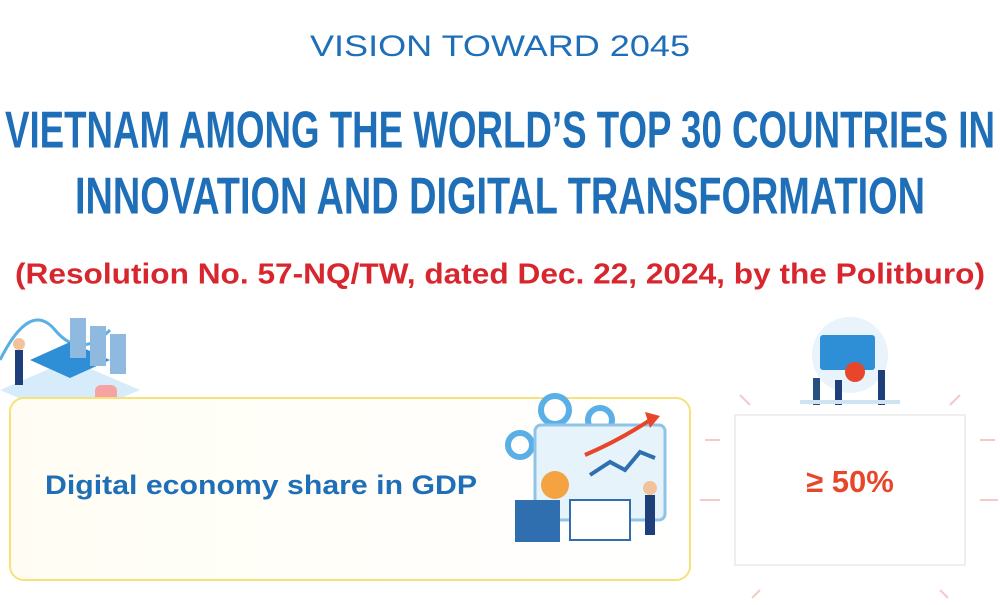 The width and height of the screenshot is (1000, 605). I want to click on target-label: Digital economy share in GDP, so click(261, 485).